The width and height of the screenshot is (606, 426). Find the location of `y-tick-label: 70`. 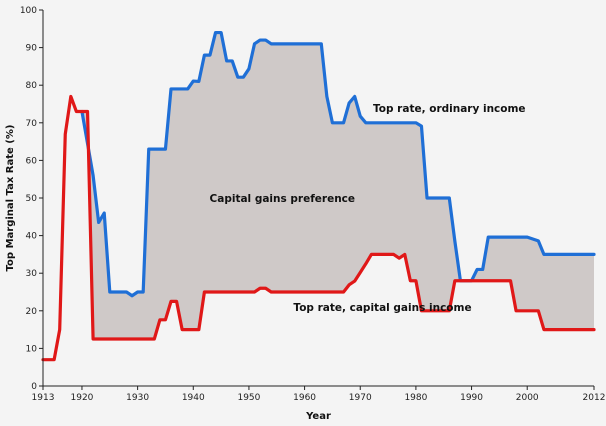

y-tick-label: 70 is located at coordinates (32, 124).